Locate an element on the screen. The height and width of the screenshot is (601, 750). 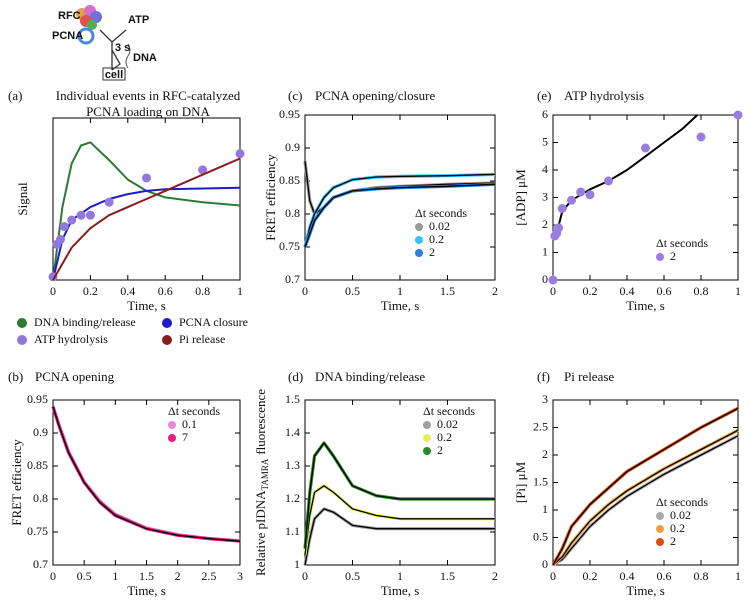
panel-label: (c) is located at coordinates (295, 95).